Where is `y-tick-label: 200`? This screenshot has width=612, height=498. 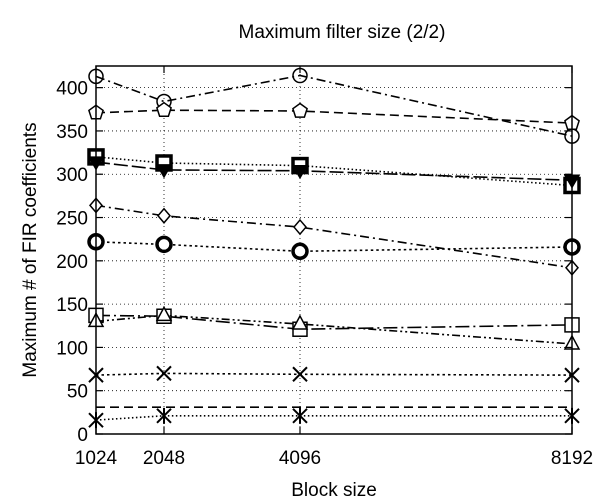
y-tick-label: 200 is located at coordinates (72, 262).